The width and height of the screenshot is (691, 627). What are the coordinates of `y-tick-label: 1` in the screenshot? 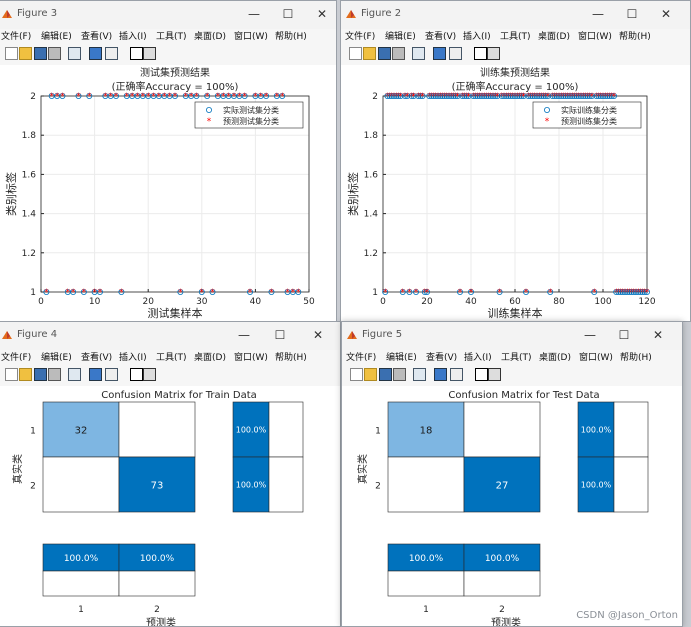 It's located at (33, 293).